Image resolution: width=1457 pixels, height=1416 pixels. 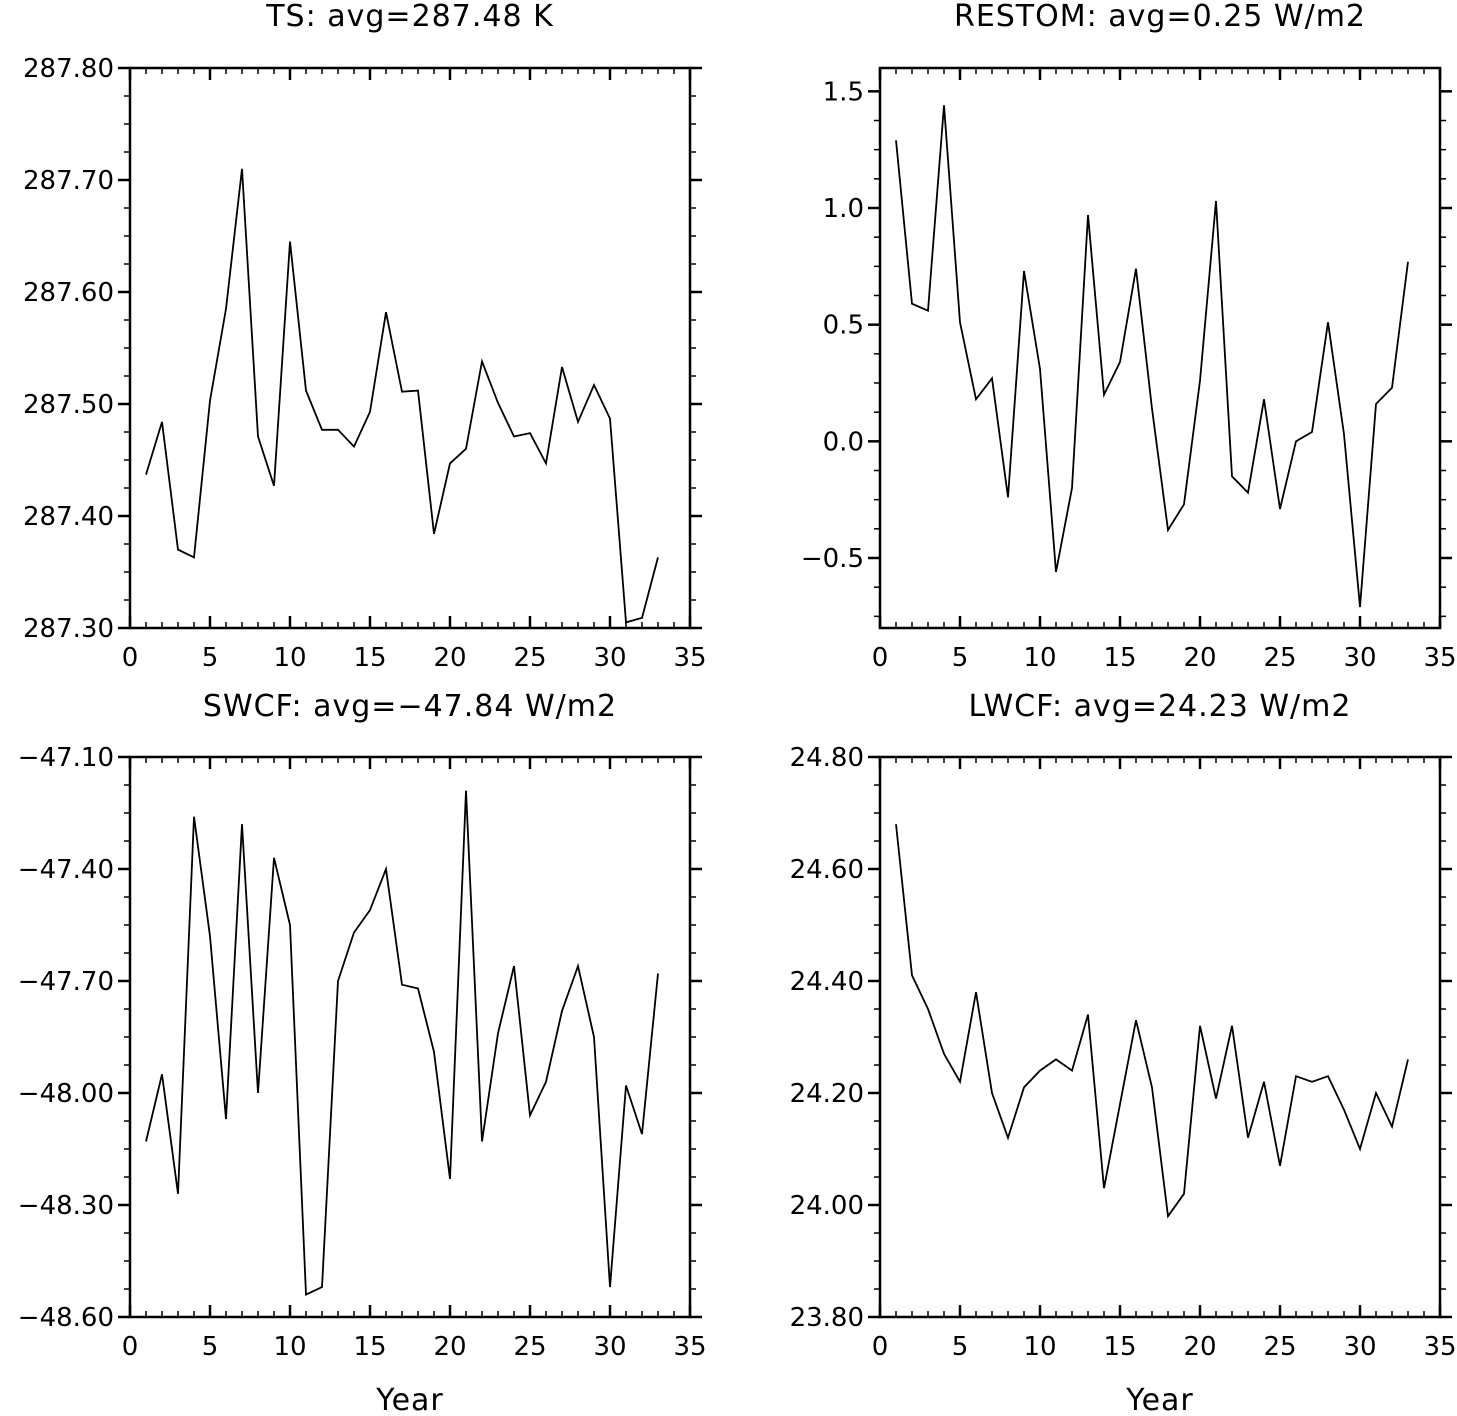 I want to click on swcf-x-axis-label: Year, so click(x=409, y=1399).